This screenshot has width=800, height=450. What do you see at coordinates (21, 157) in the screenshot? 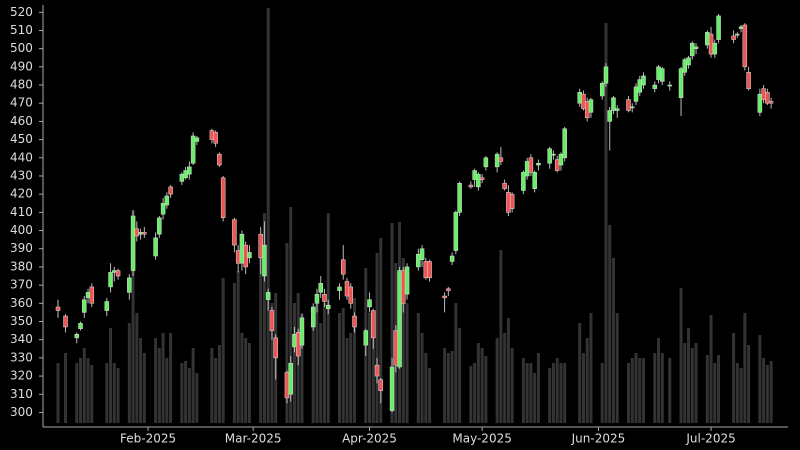
I see `y-tick-label: 440` at bounding box center [21, 157].